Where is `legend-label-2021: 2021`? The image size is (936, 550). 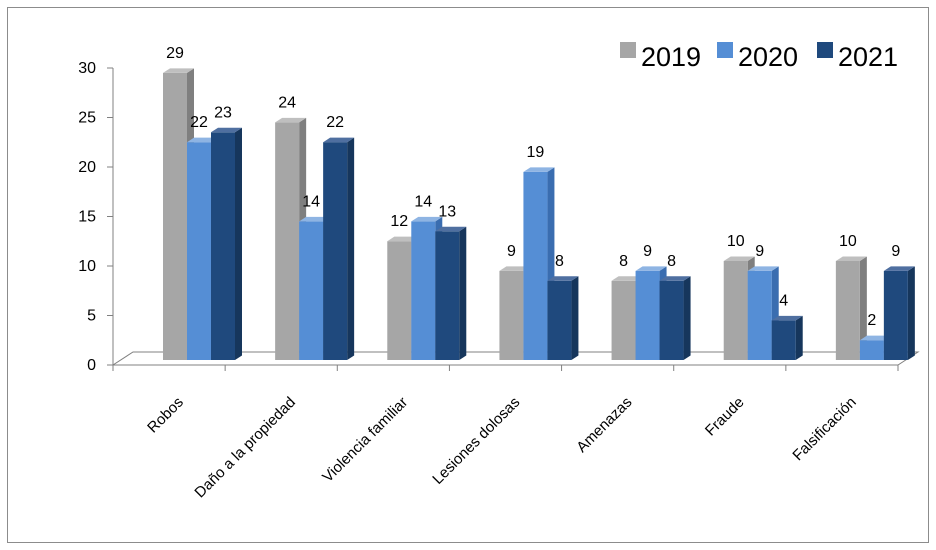 legend-label-2021: 2021 is located at coordinates (868, 57).